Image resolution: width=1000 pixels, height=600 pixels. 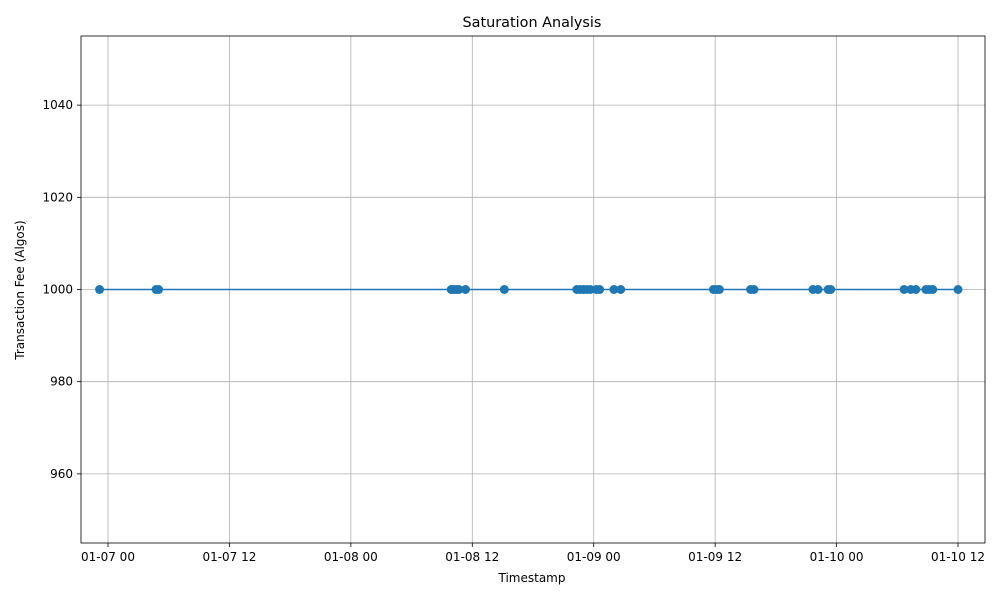 I want to click on y-tick-label: 1000, so click(x=57, y=290).